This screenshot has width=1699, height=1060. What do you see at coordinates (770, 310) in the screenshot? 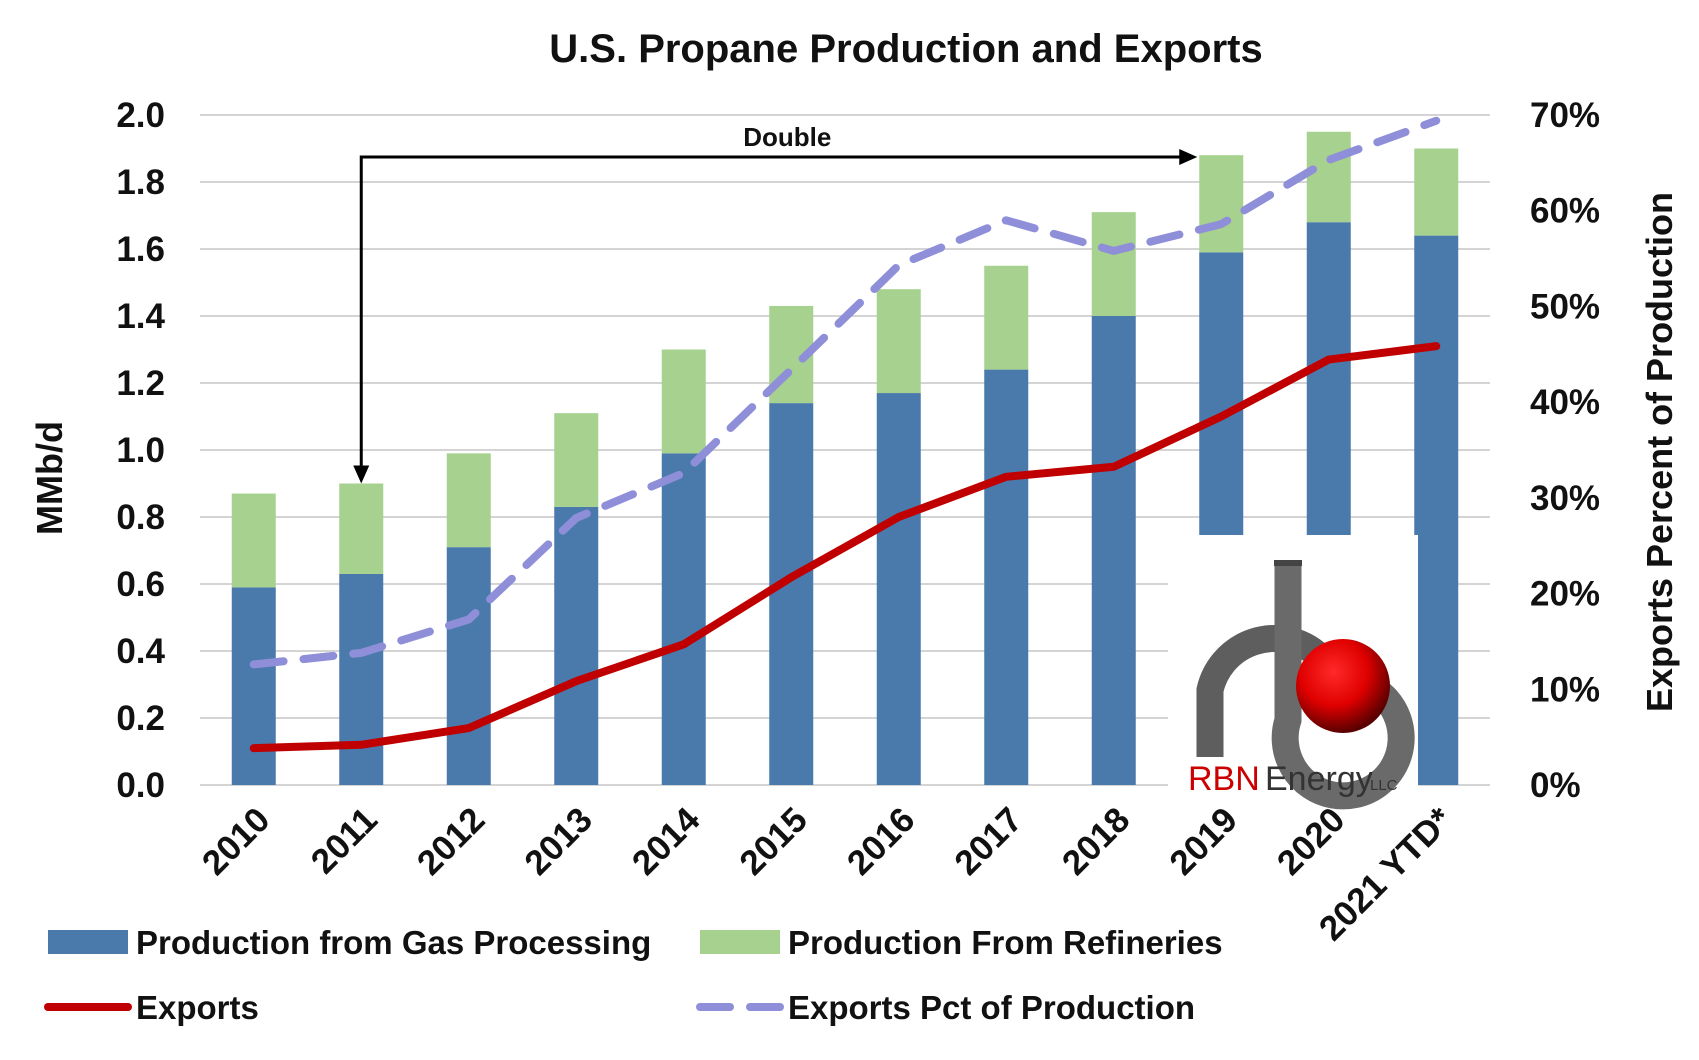
I see `double-arrow-line` at bounding box center [770, 310].